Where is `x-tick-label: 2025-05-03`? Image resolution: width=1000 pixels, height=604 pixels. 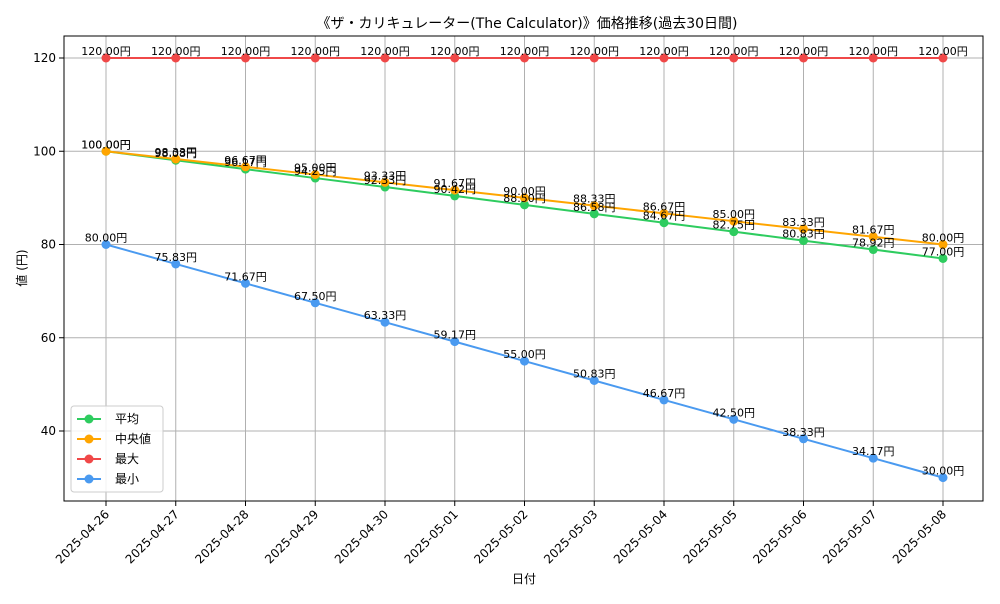
x-tick-label: 2025-05-03 is located at coordinates (570, 536).